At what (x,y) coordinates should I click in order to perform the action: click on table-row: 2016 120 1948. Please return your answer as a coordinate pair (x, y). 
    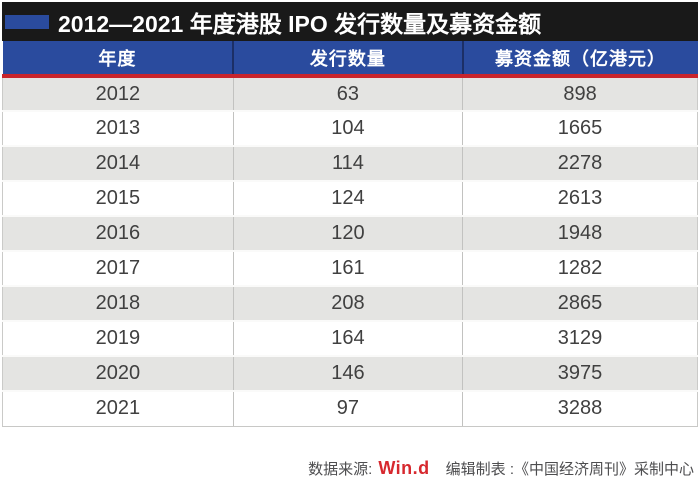
    Looking at the image, I should click on (350, 234).